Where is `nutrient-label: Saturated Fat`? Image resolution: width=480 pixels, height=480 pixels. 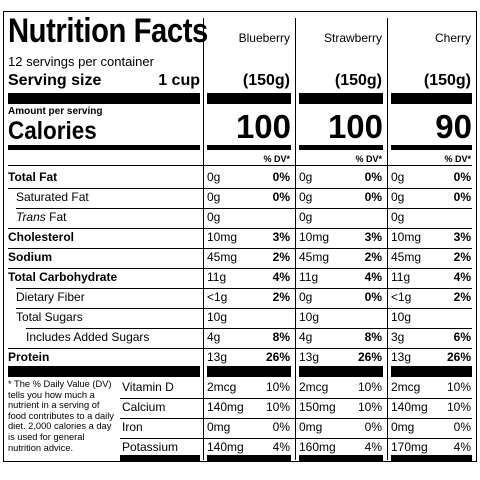
nutrient-label: Saturated Fat is located at coordinates (52, 197).